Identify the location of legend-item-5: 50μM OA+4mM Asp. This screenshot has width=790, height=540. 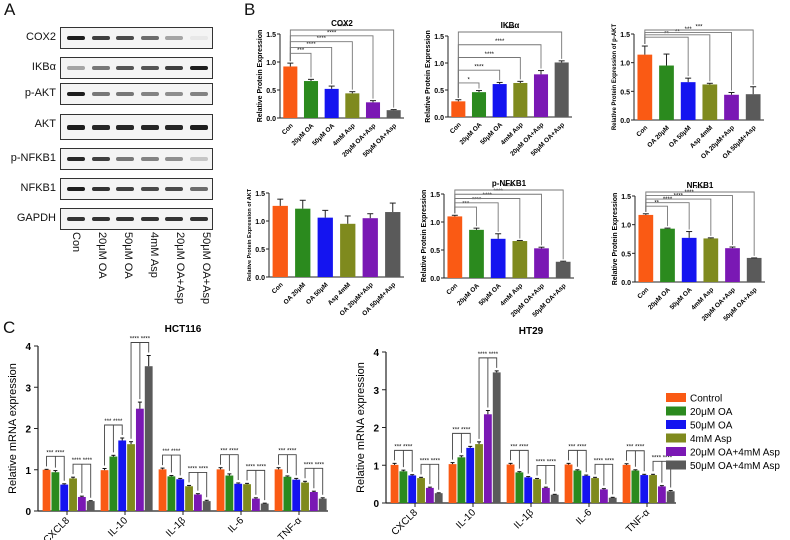
(735, 466).